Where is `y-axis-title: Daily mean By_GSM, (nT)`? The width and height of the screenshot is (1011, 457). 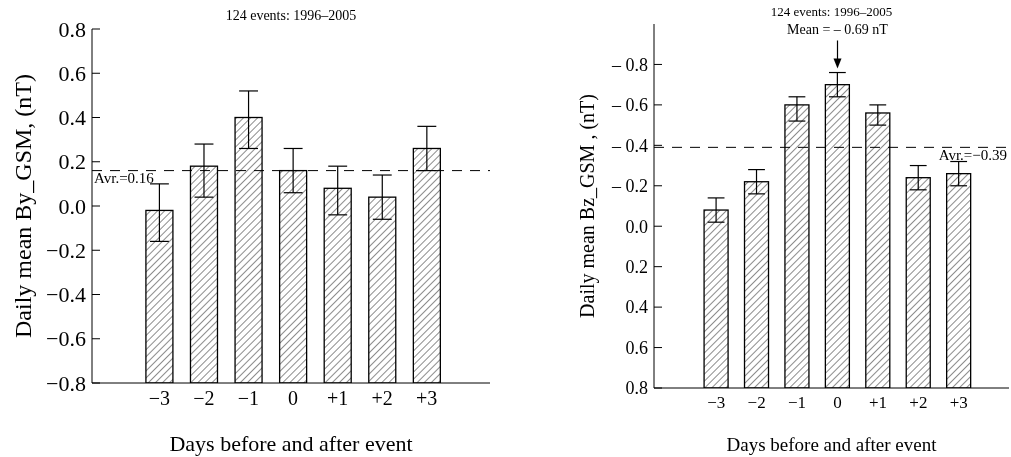 y-axis-title: Daily mean By_GSM, (nT) is located at coordinates (22, 206).